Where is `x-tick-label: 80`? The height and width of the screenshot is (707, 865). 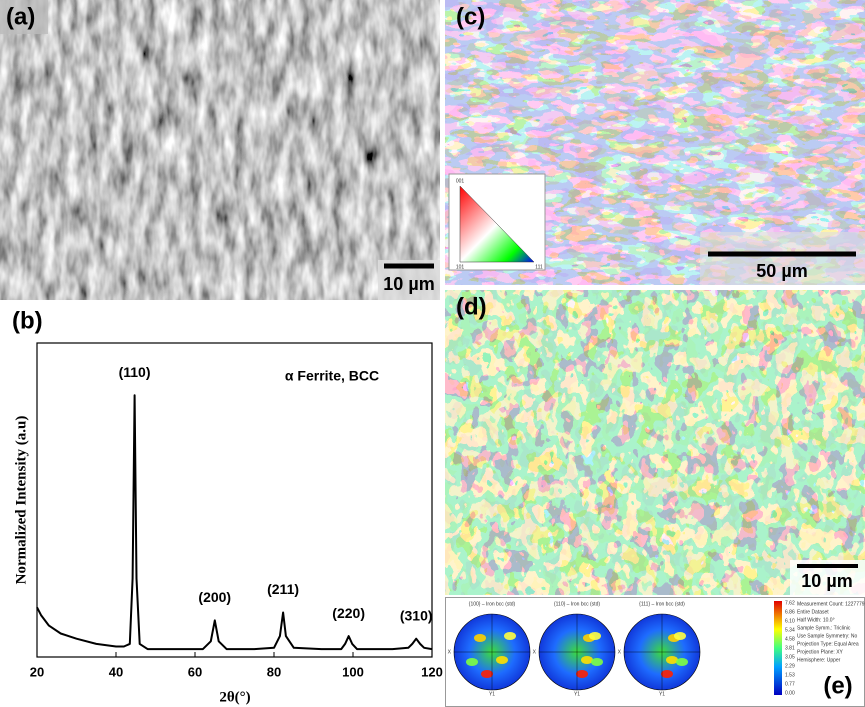 x-tick-label: 80 is located at coordinates (274, 671).